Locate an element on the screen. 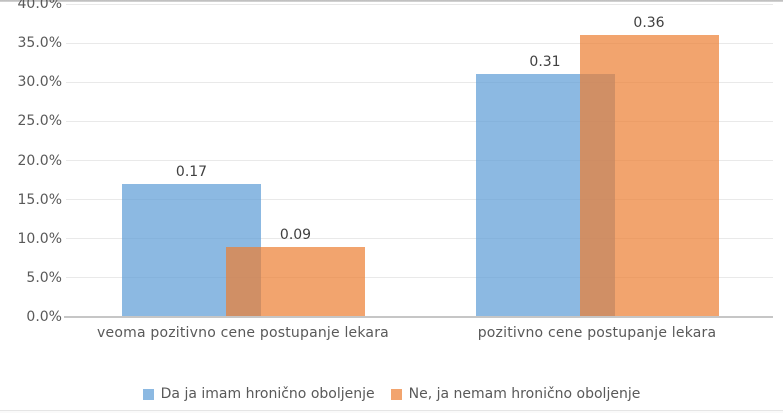  legend-swatch-orange-icon is located at coordinates (396, 394).